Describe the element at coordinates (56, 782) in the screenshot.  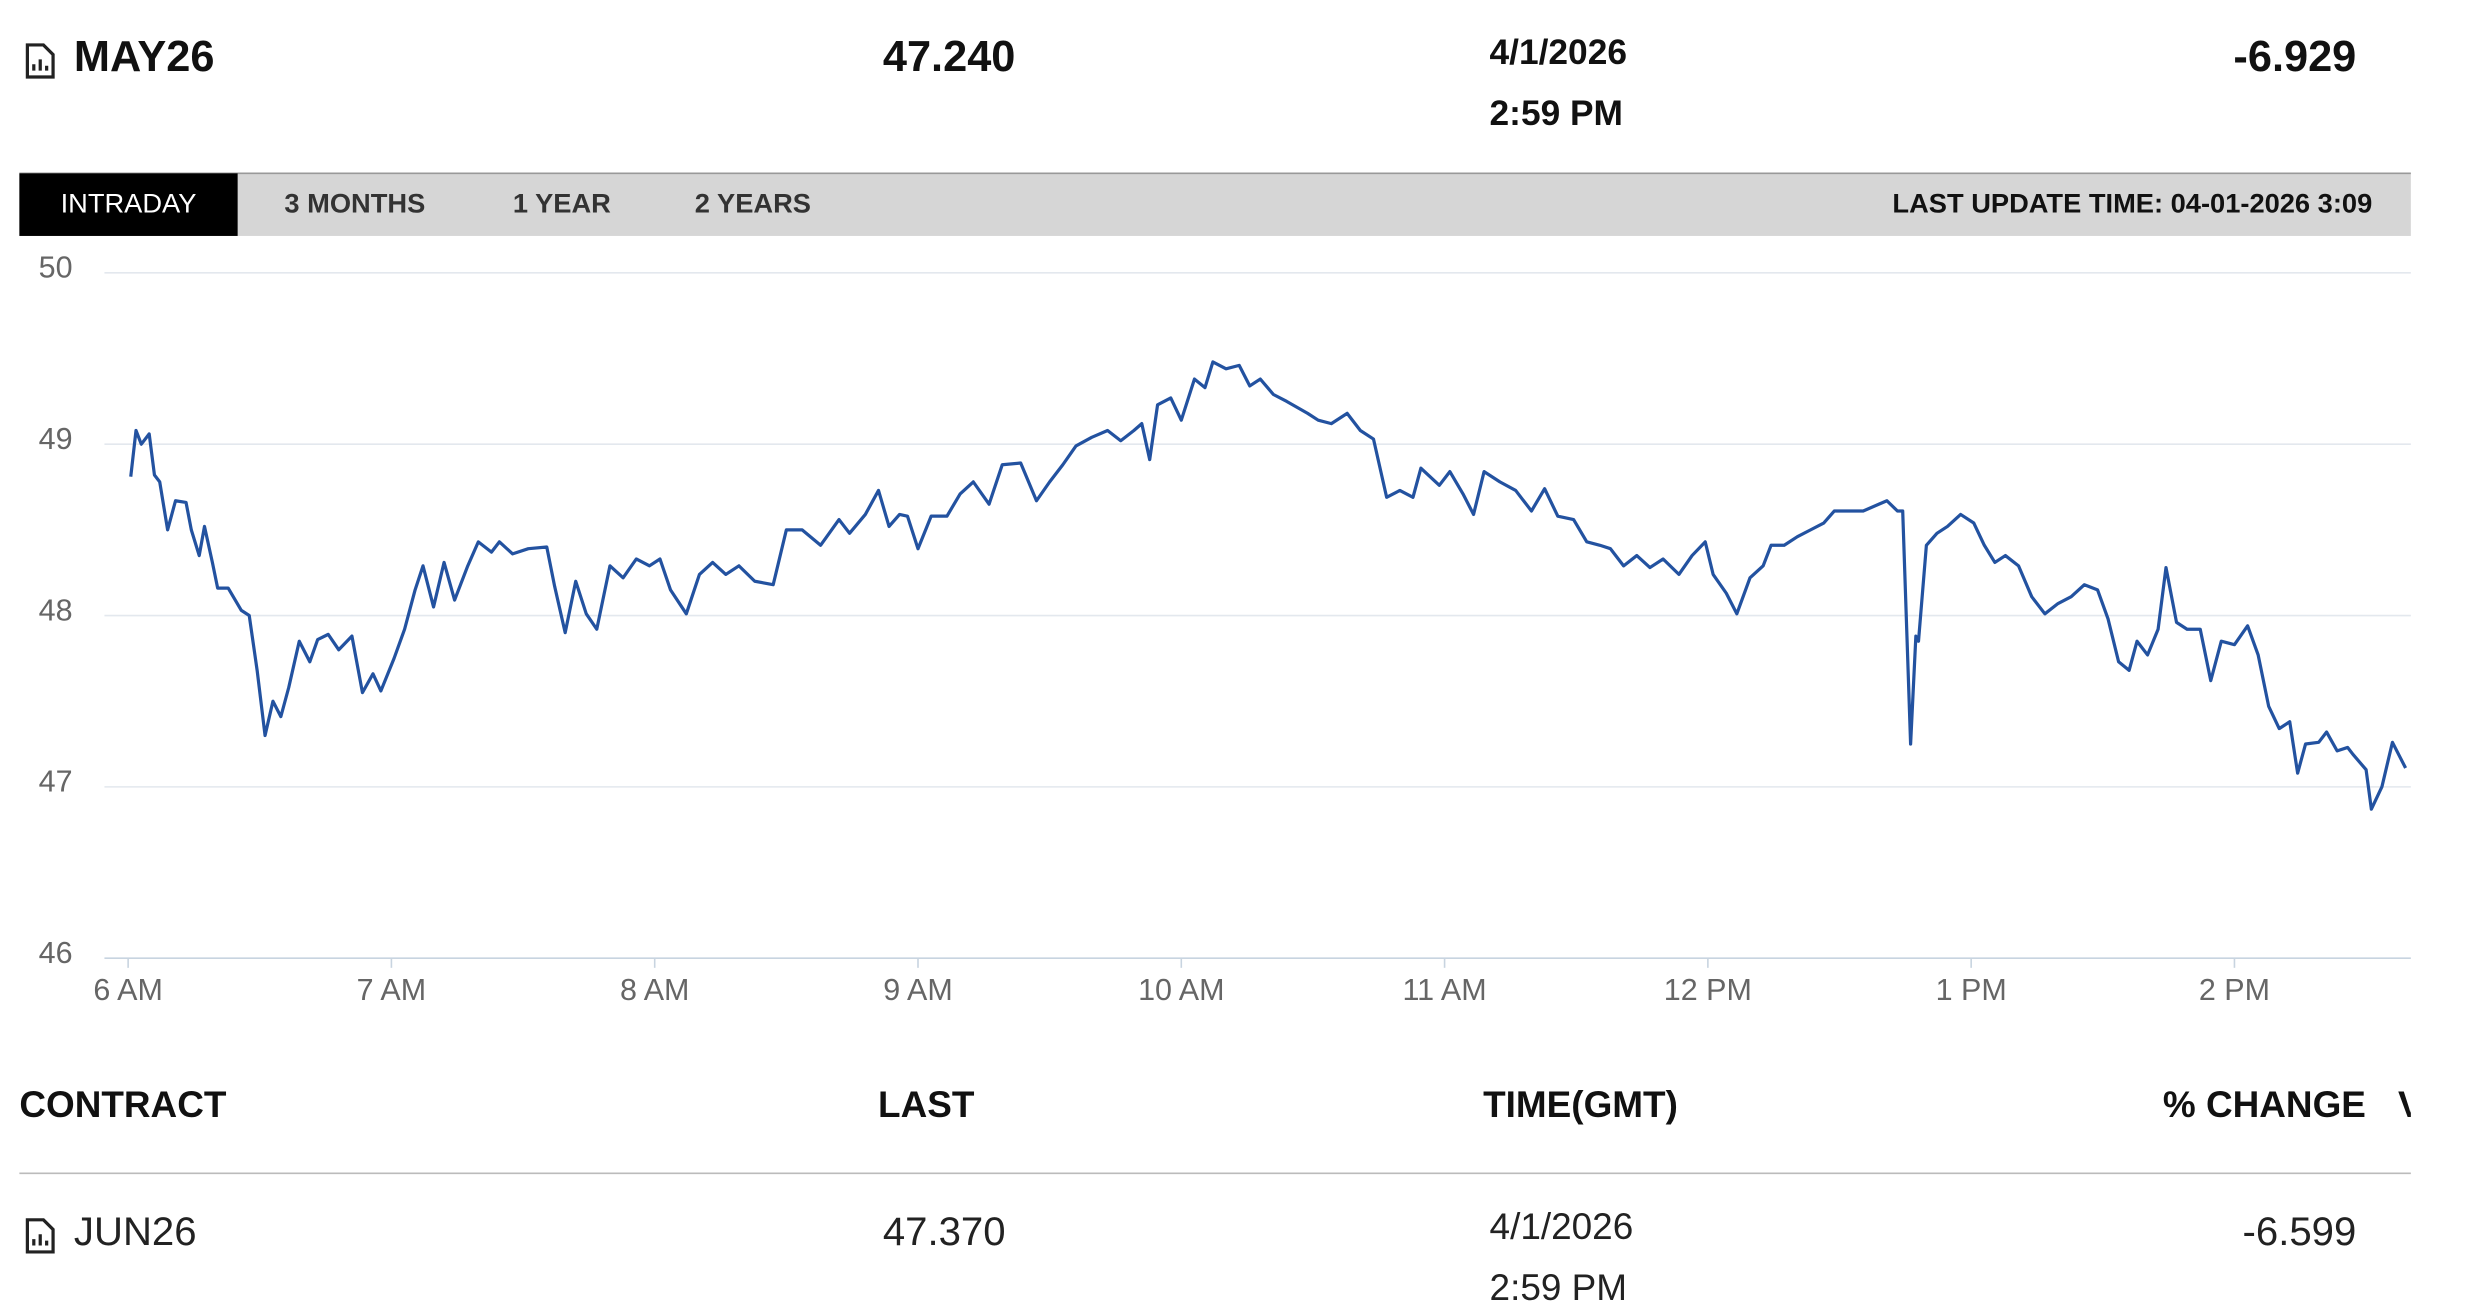
I see `y-tick-label: 47` at that location.